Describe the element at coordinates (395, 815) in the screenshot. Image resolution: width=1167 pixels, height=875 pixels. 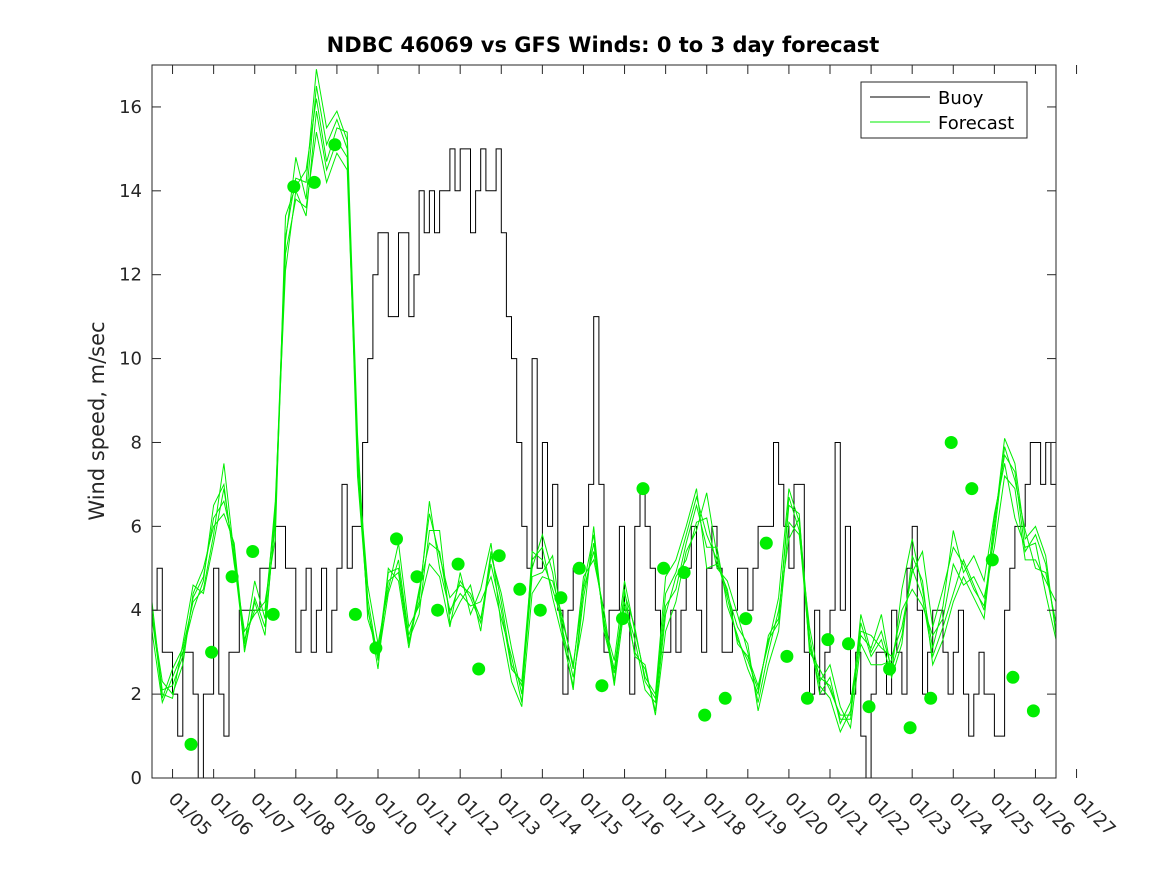
I see `x-tick-label: 01/10` at that location.